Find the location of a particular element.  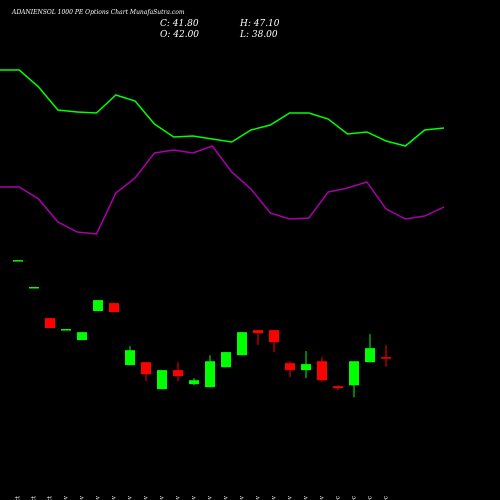

x-tick-label: 04 Nov is located at coordinates (66, 497).